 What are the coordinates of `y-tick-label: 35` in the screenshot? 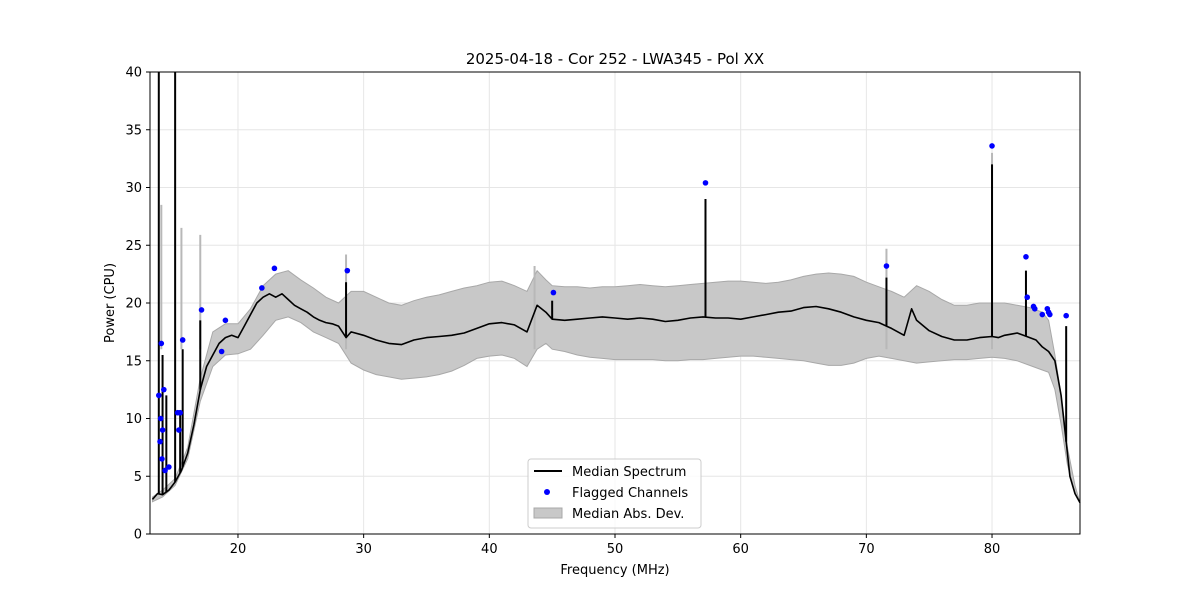 It's located at (133, 130).